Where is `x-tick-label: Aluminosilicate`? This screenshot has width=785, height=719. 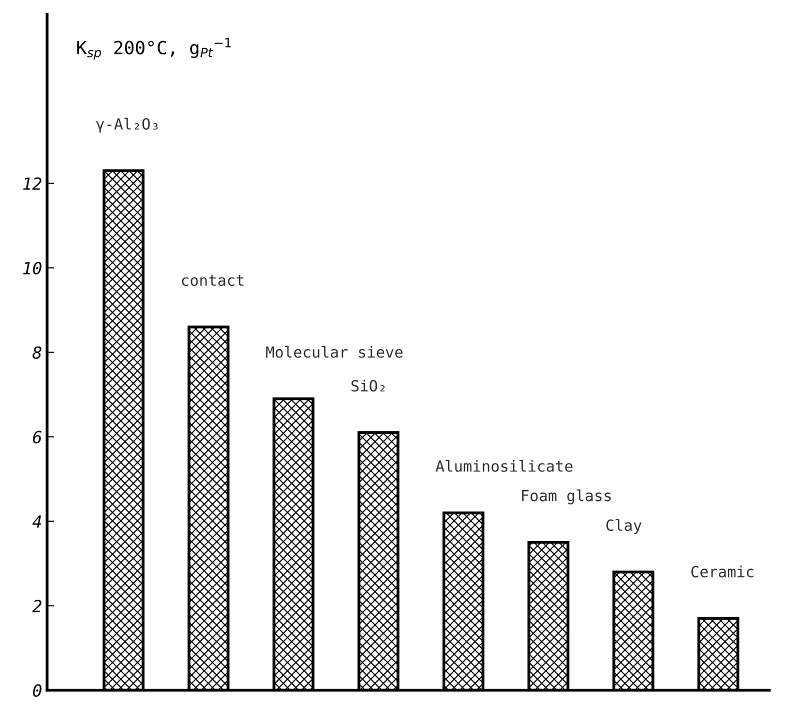 x-tick-label: Aluminosilicate is located at coordinates (504, 466).